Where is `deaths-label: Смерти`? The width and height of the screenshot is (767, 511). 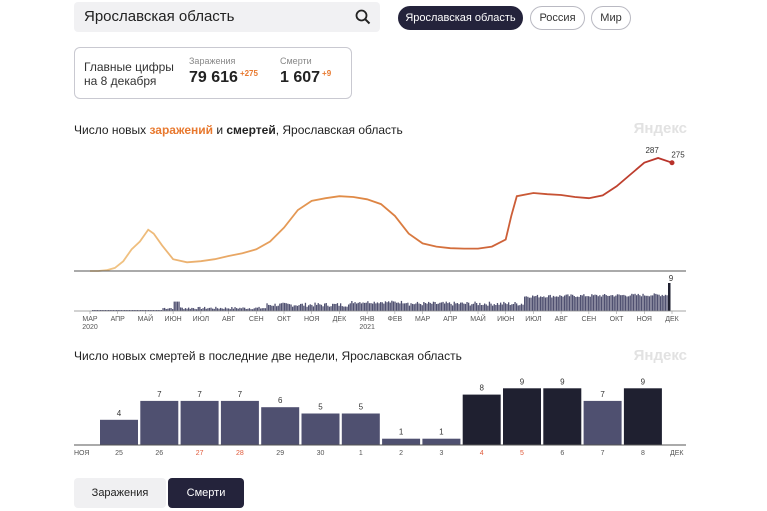
deaths-label: Смерти is located at coordinates (296, 61).